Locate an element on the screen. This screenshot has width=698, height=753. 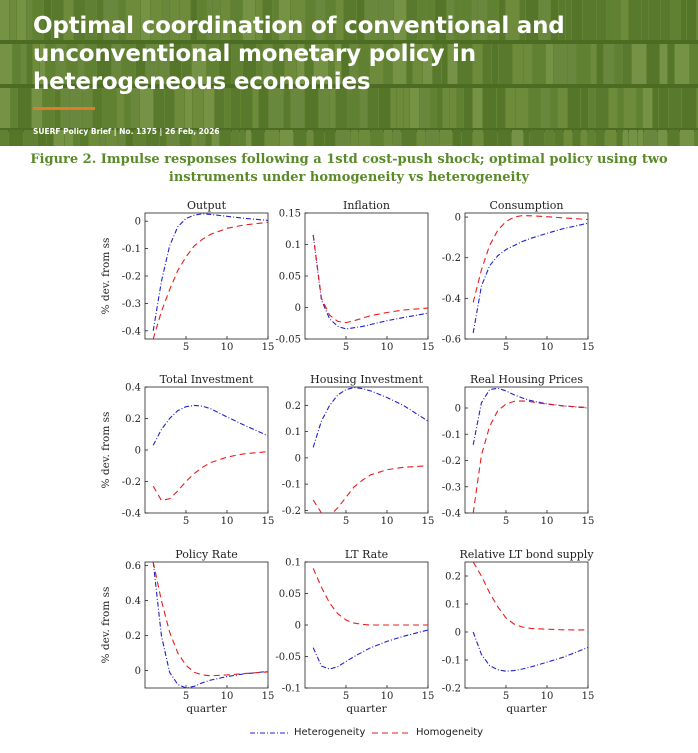
chart-title: Real Housing Prices is located at coordinates (526, 379).